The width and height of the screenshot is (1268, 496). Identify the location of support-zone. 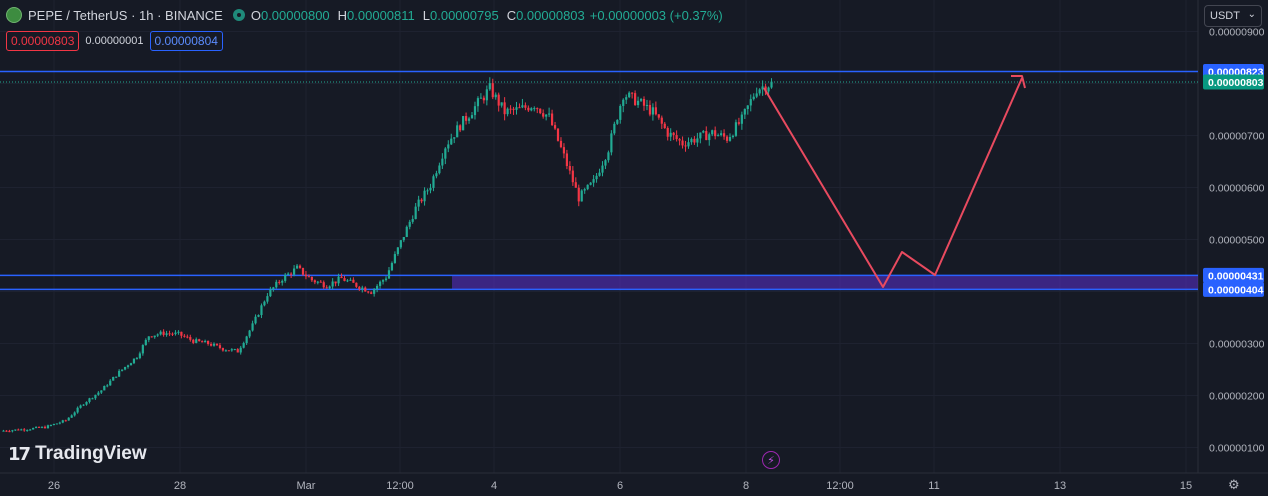
(825, 282).